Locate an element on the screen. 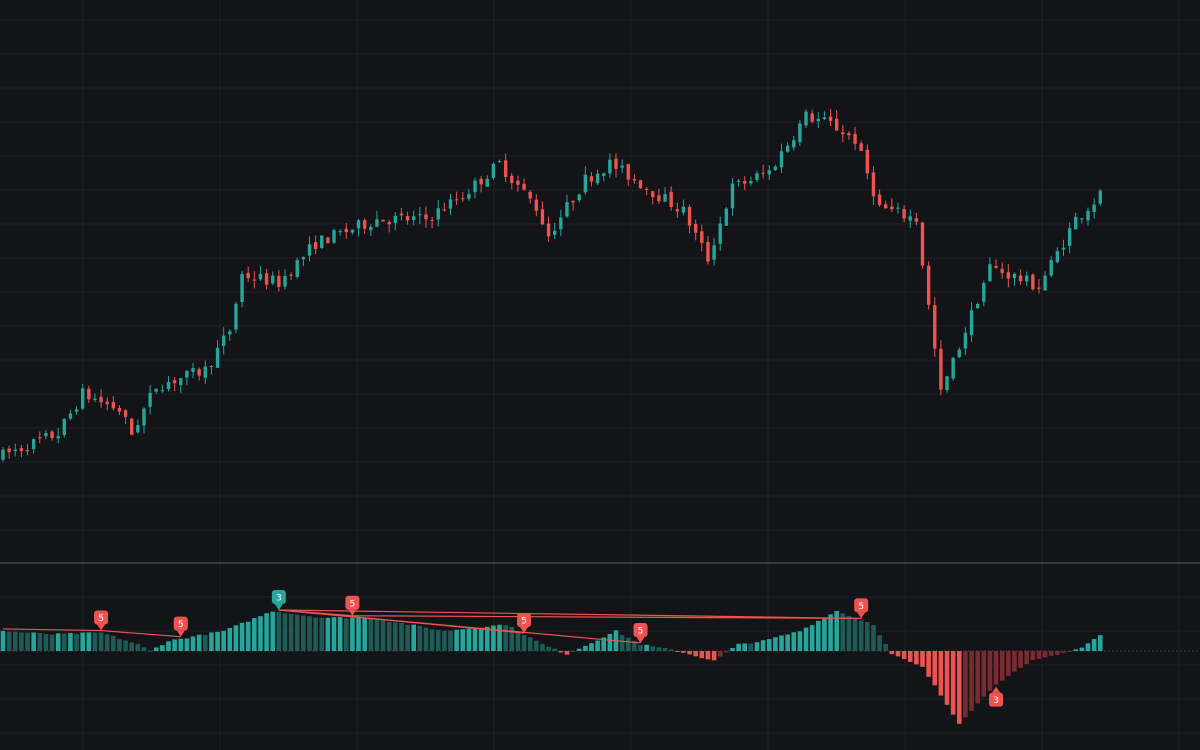 This screenshot has width=1200, height=750. marker-badge is located at coordinates (278, 596).